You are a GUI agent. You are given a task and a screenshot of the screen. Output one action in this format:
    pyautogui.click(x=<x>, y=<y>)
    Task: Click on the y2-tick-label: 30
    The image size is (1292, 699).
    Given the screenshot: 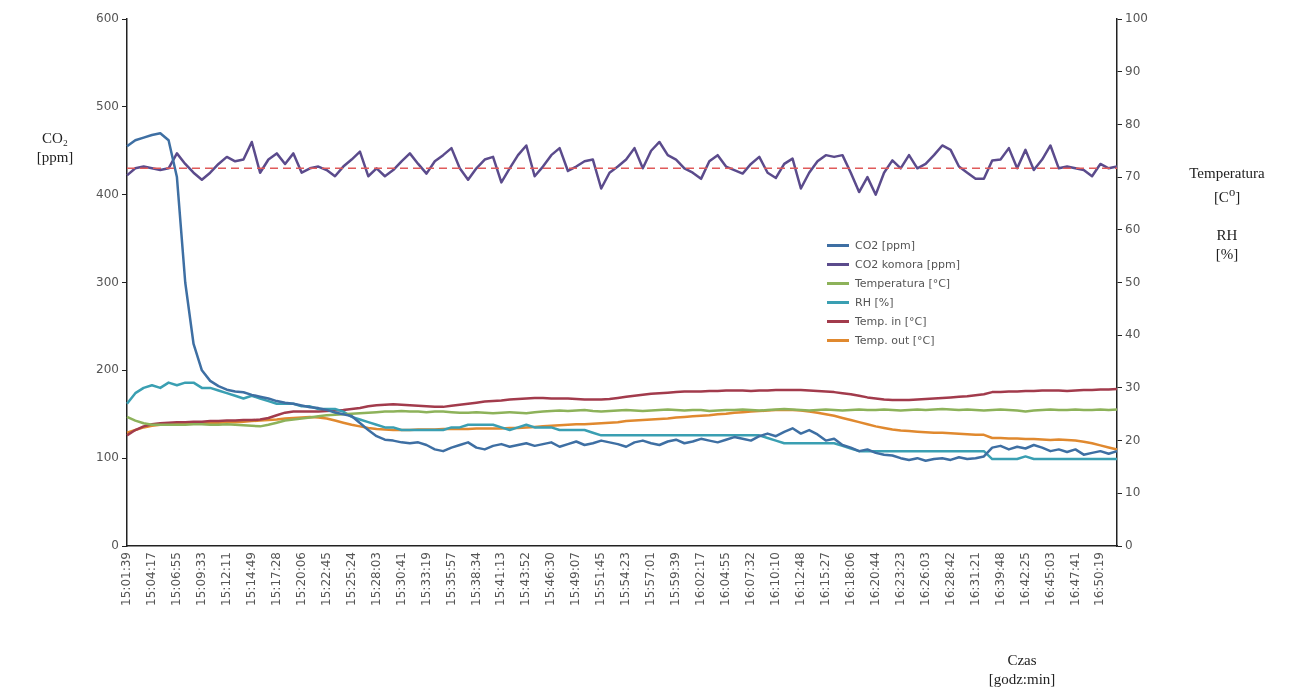 What is the action you would take?
    pyautogui.click(x=1133, y=387)
    